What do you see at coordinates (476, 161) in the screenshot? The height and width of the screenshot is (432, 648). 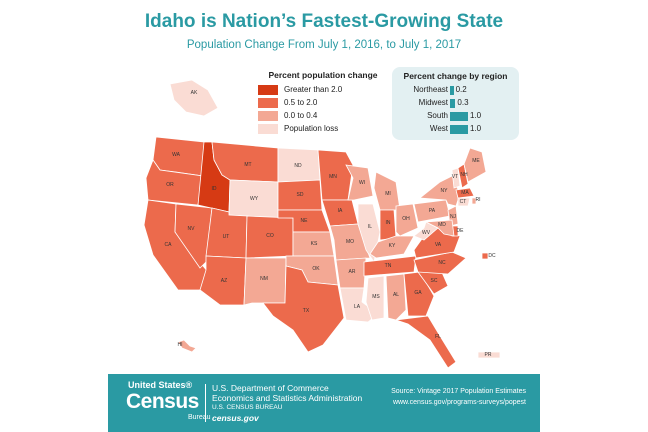 I see `state-label-me: ME` at bounding box center [476, 161].